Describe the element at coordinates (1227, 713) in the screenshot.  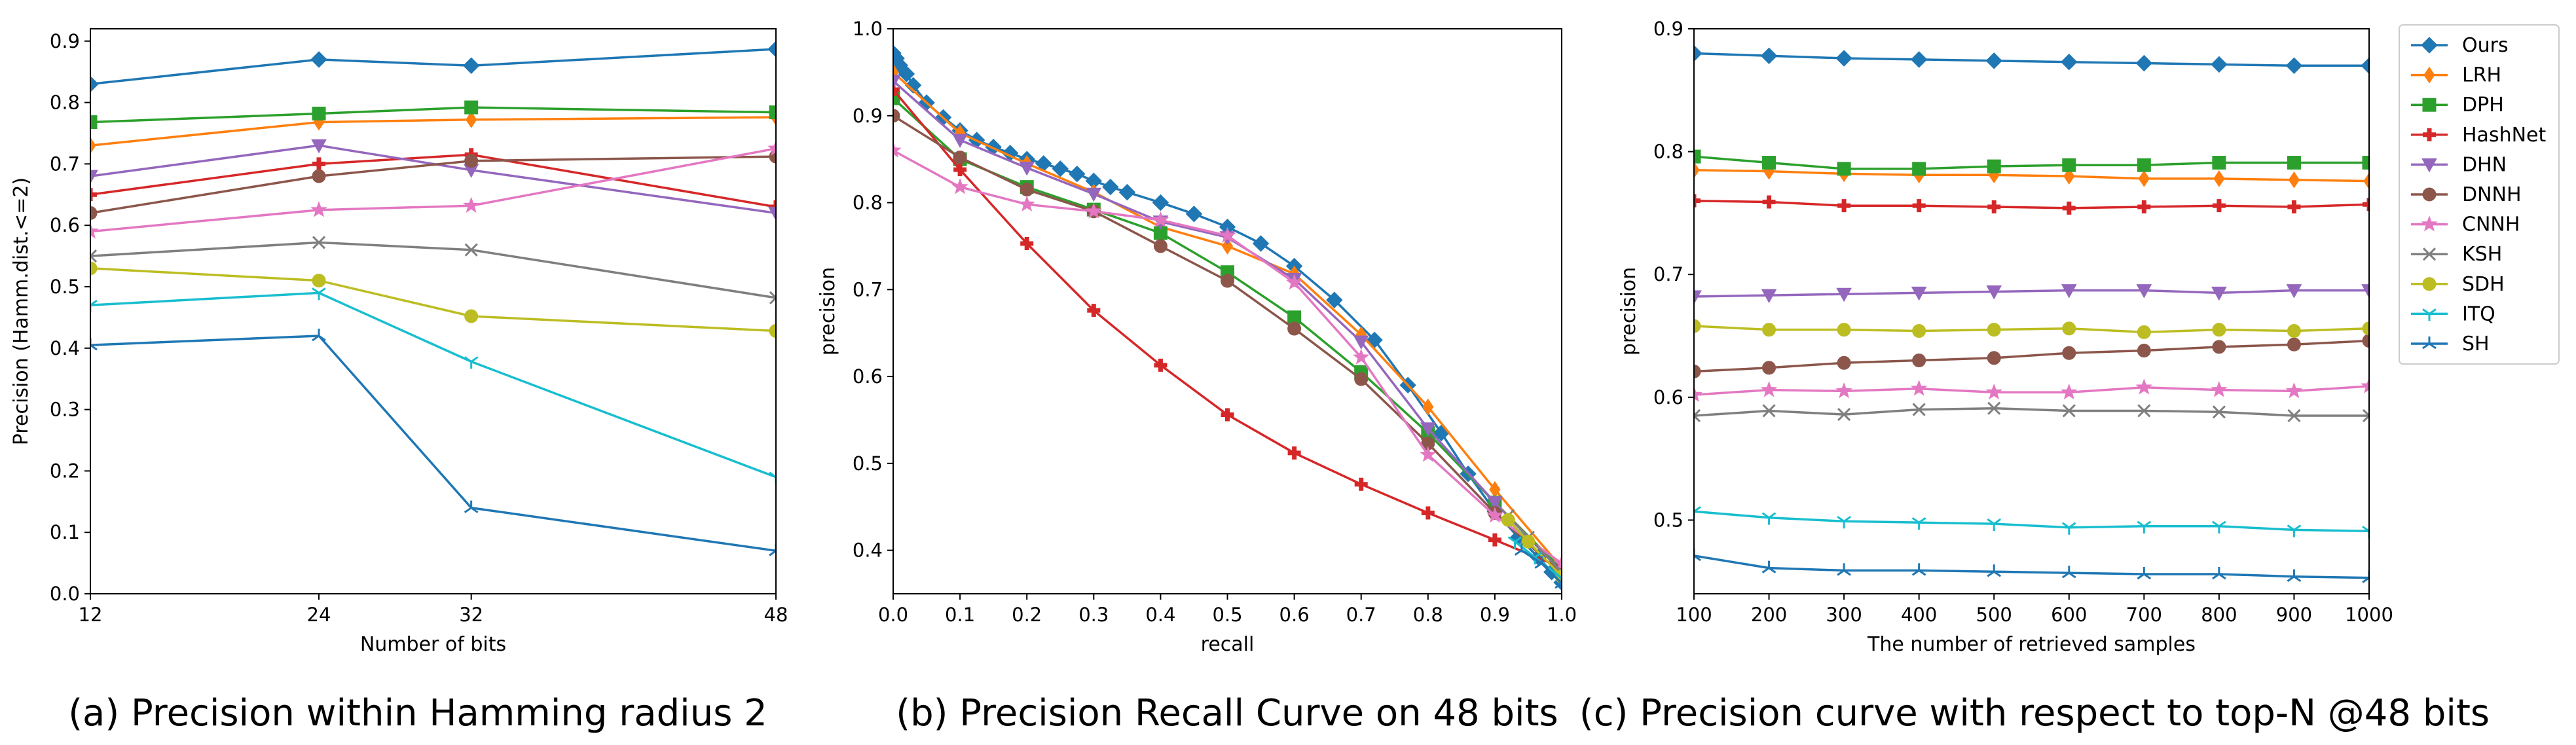
I see `subfigure-caption: (b) Precision Recall Curve on 48 bits` at that location.